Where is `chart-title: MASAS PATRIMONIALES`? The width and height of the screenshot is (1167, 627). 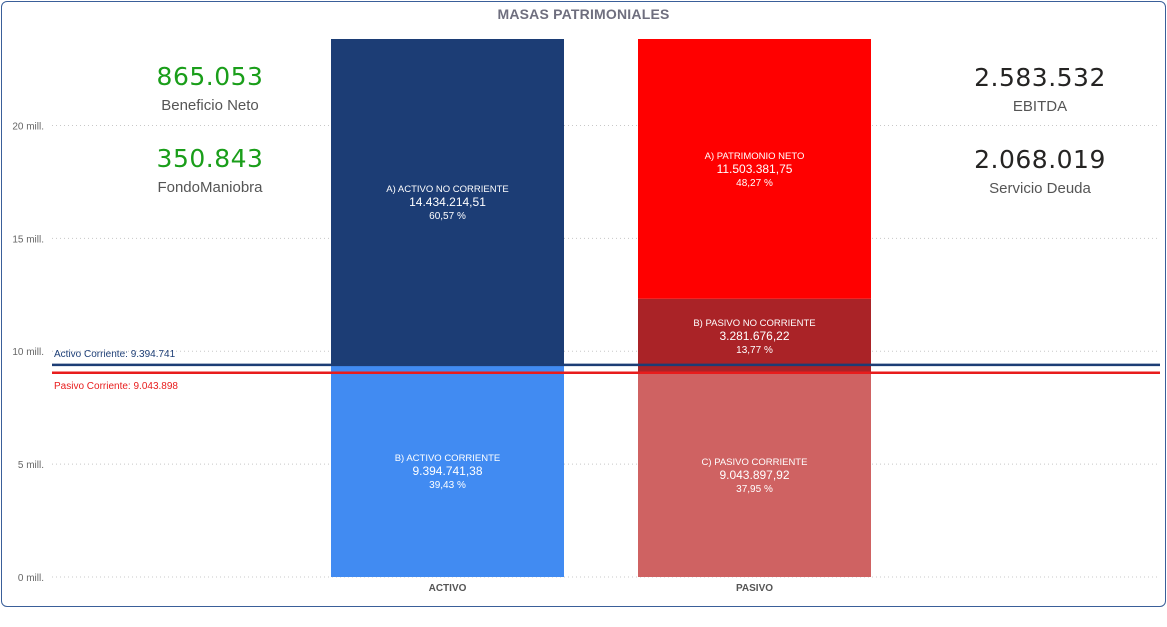
chart-title: MASAS PATRIMONIALES is located at coordinates (583, 14).